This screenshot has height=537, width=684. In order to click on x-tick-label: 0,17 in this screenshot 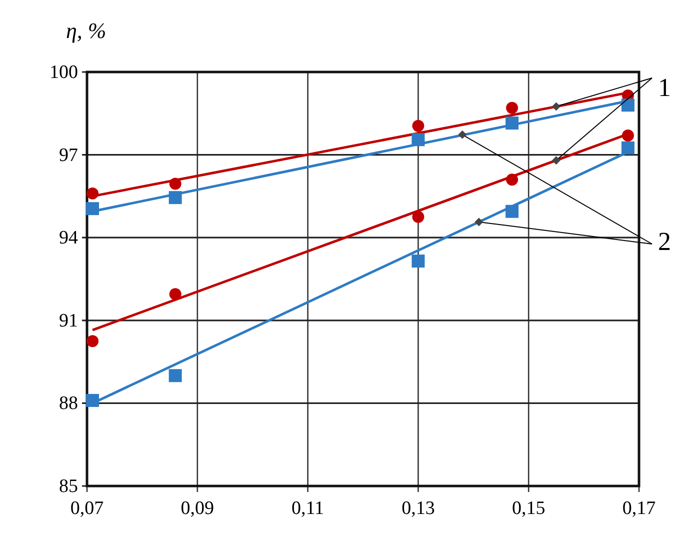, I will do `click(639, 508)`.